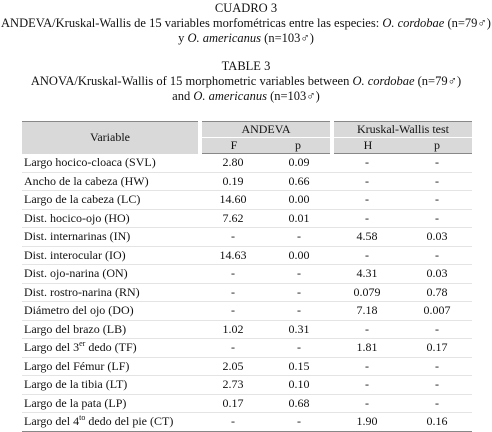 This screenshot has width=492, height=432. What do you see at coordinates (267, 129) in the screenshot?
I see `header-cell: ANDEVA` at bounding box center [267, 129].